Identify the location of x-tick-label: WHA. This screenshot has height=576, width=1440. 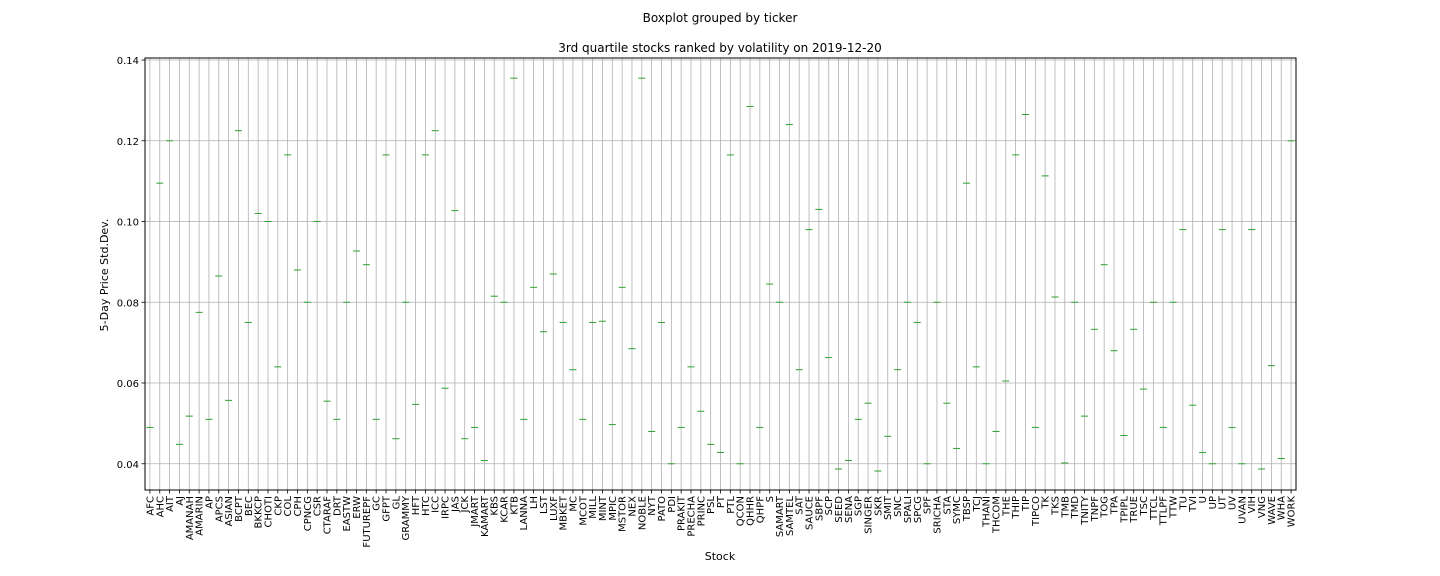
(1282, 508).